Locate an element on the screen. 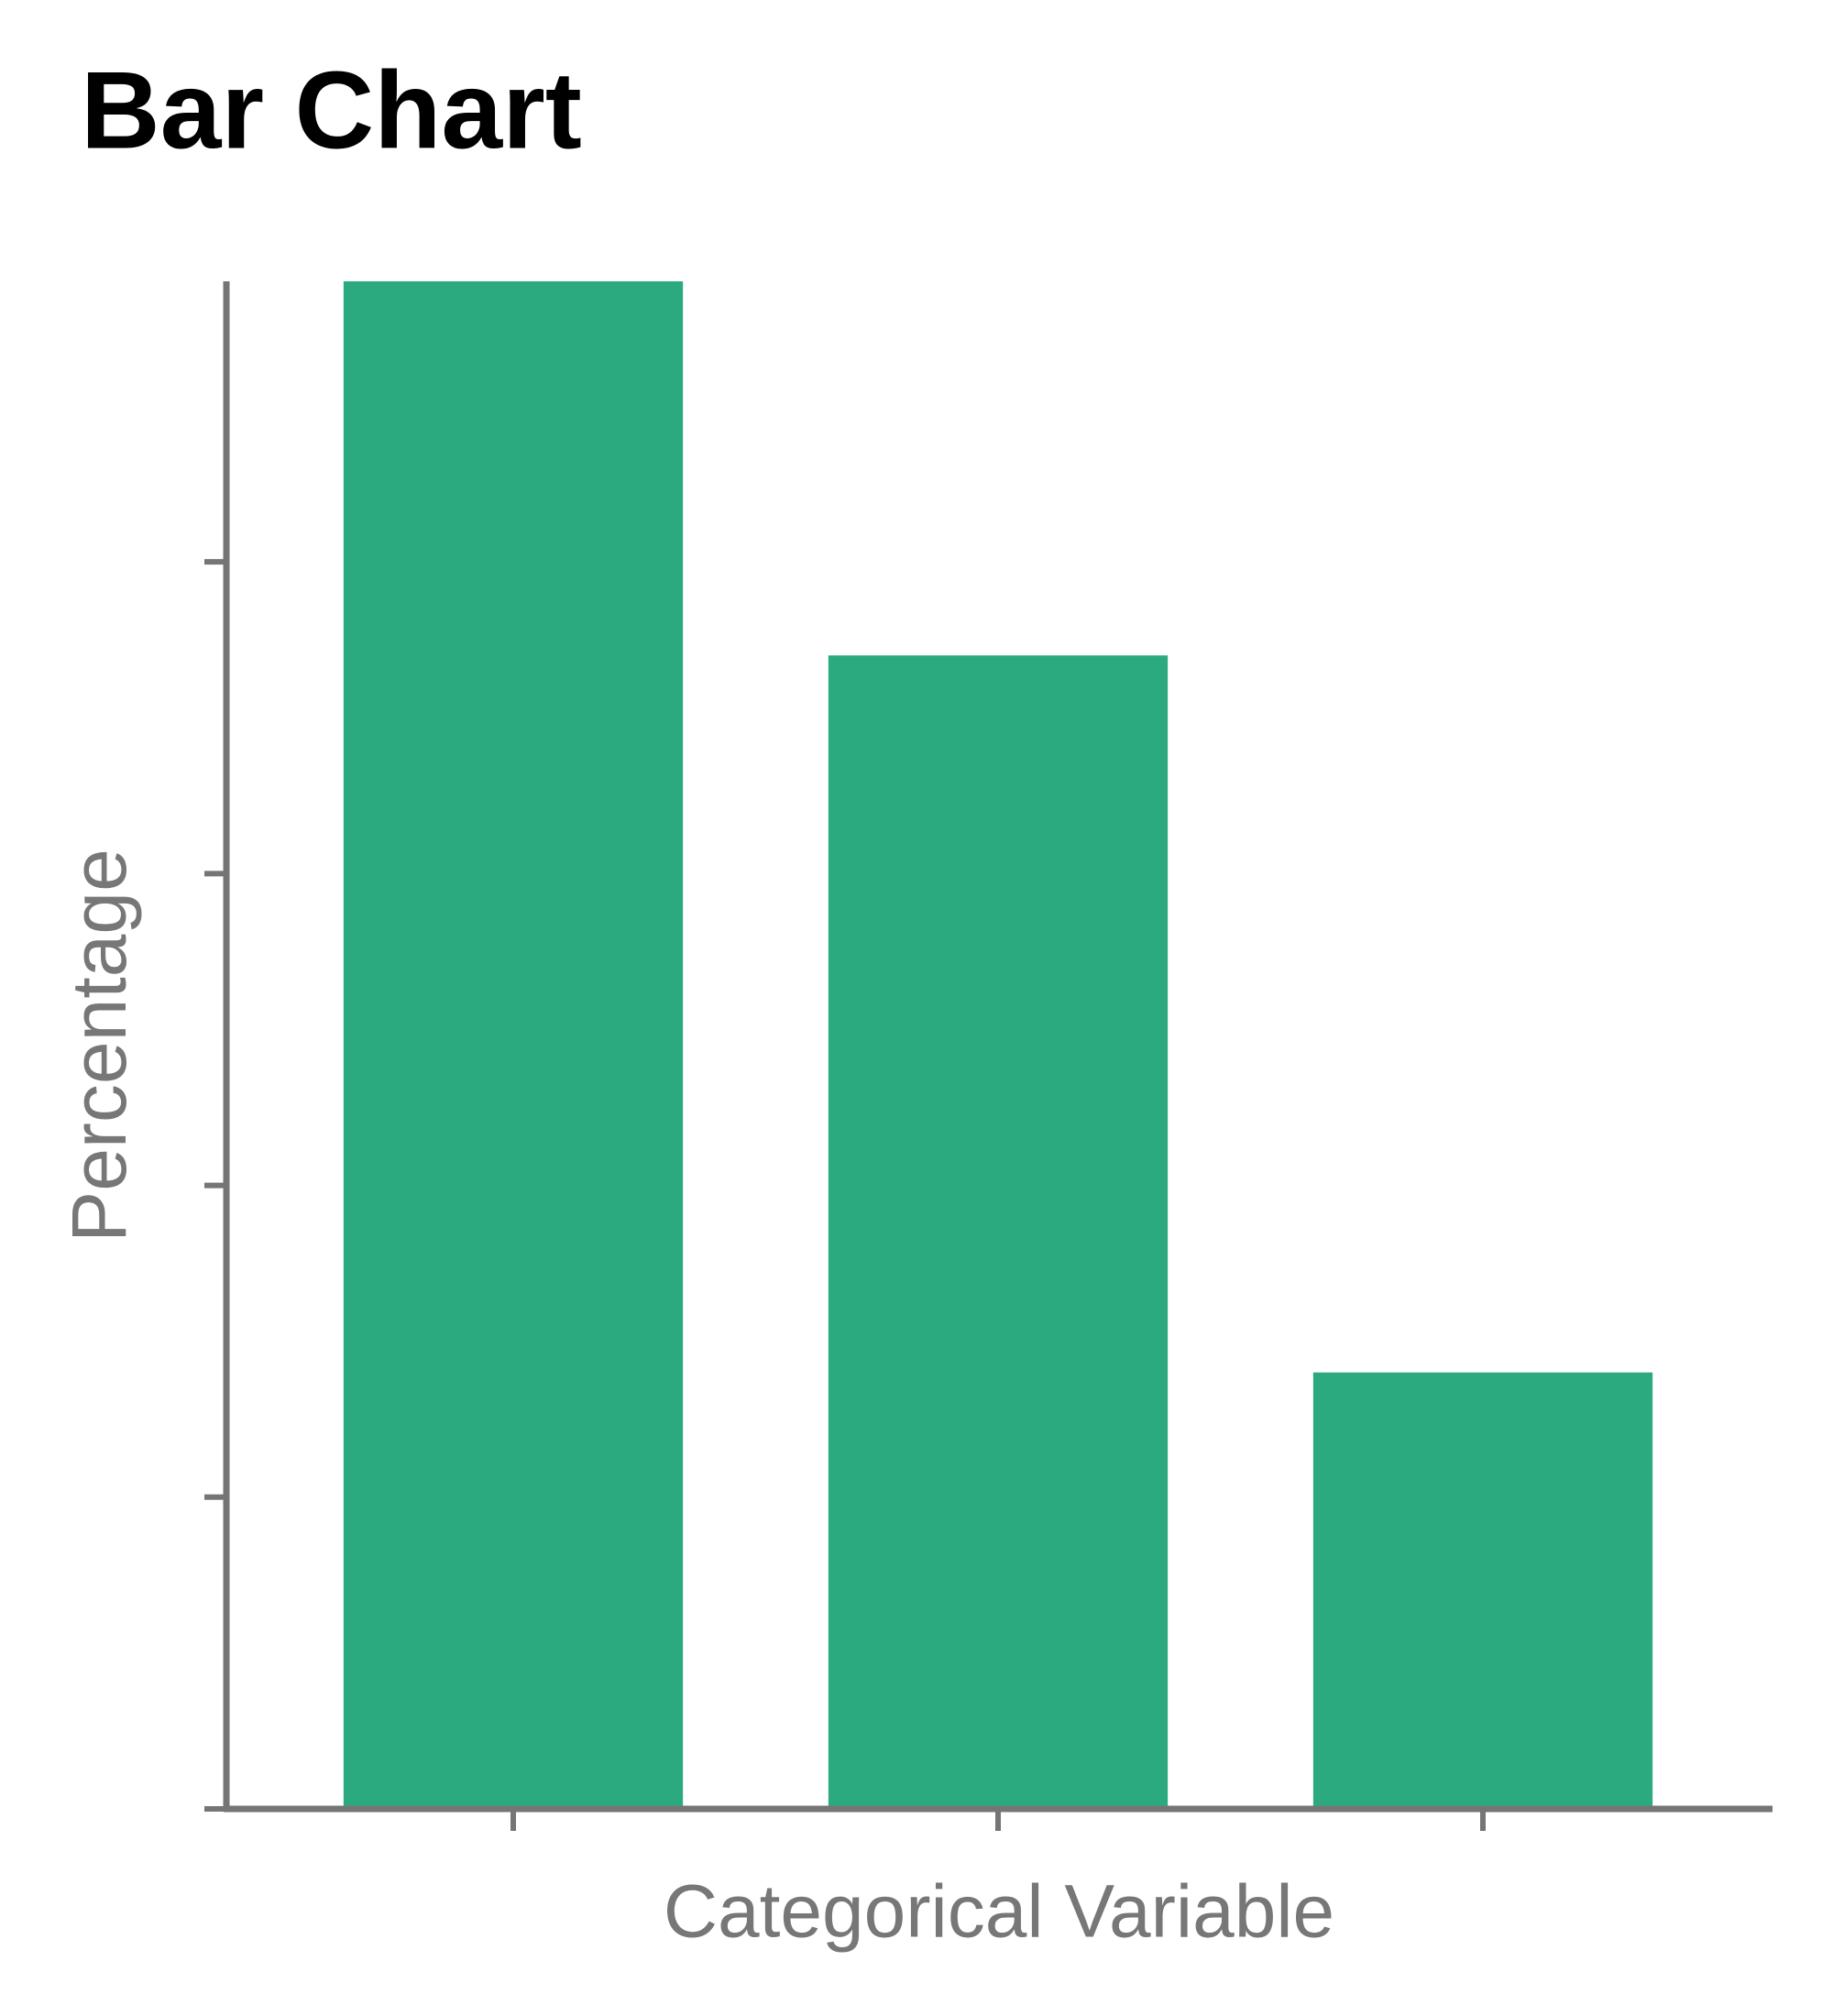  y-axis-label: Percentage is located at coordinates (99, 1046).